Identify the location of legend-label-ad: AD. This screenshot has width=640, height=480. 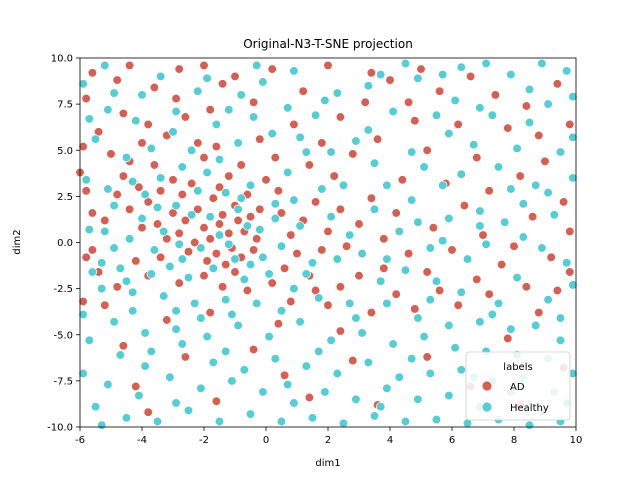
(517, 387).